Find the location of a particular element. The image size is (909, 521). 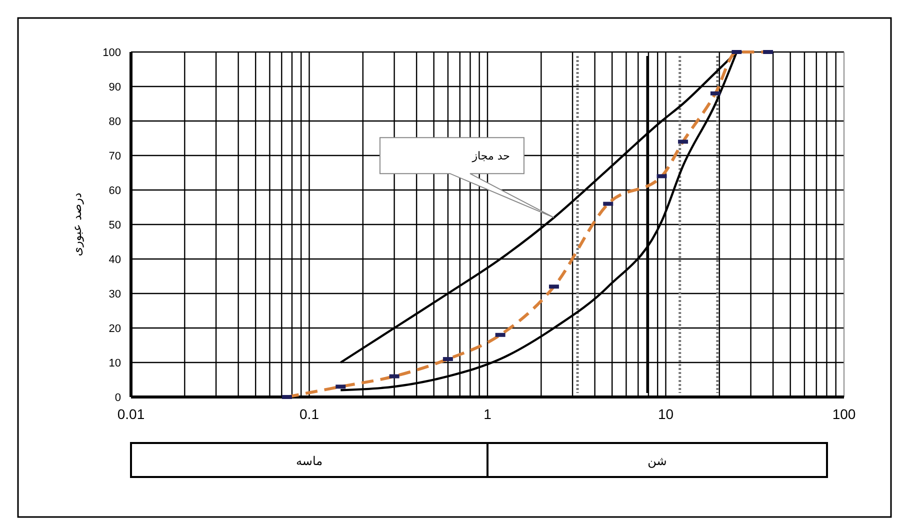

text: ماسه is located at coordinates (309, 461).